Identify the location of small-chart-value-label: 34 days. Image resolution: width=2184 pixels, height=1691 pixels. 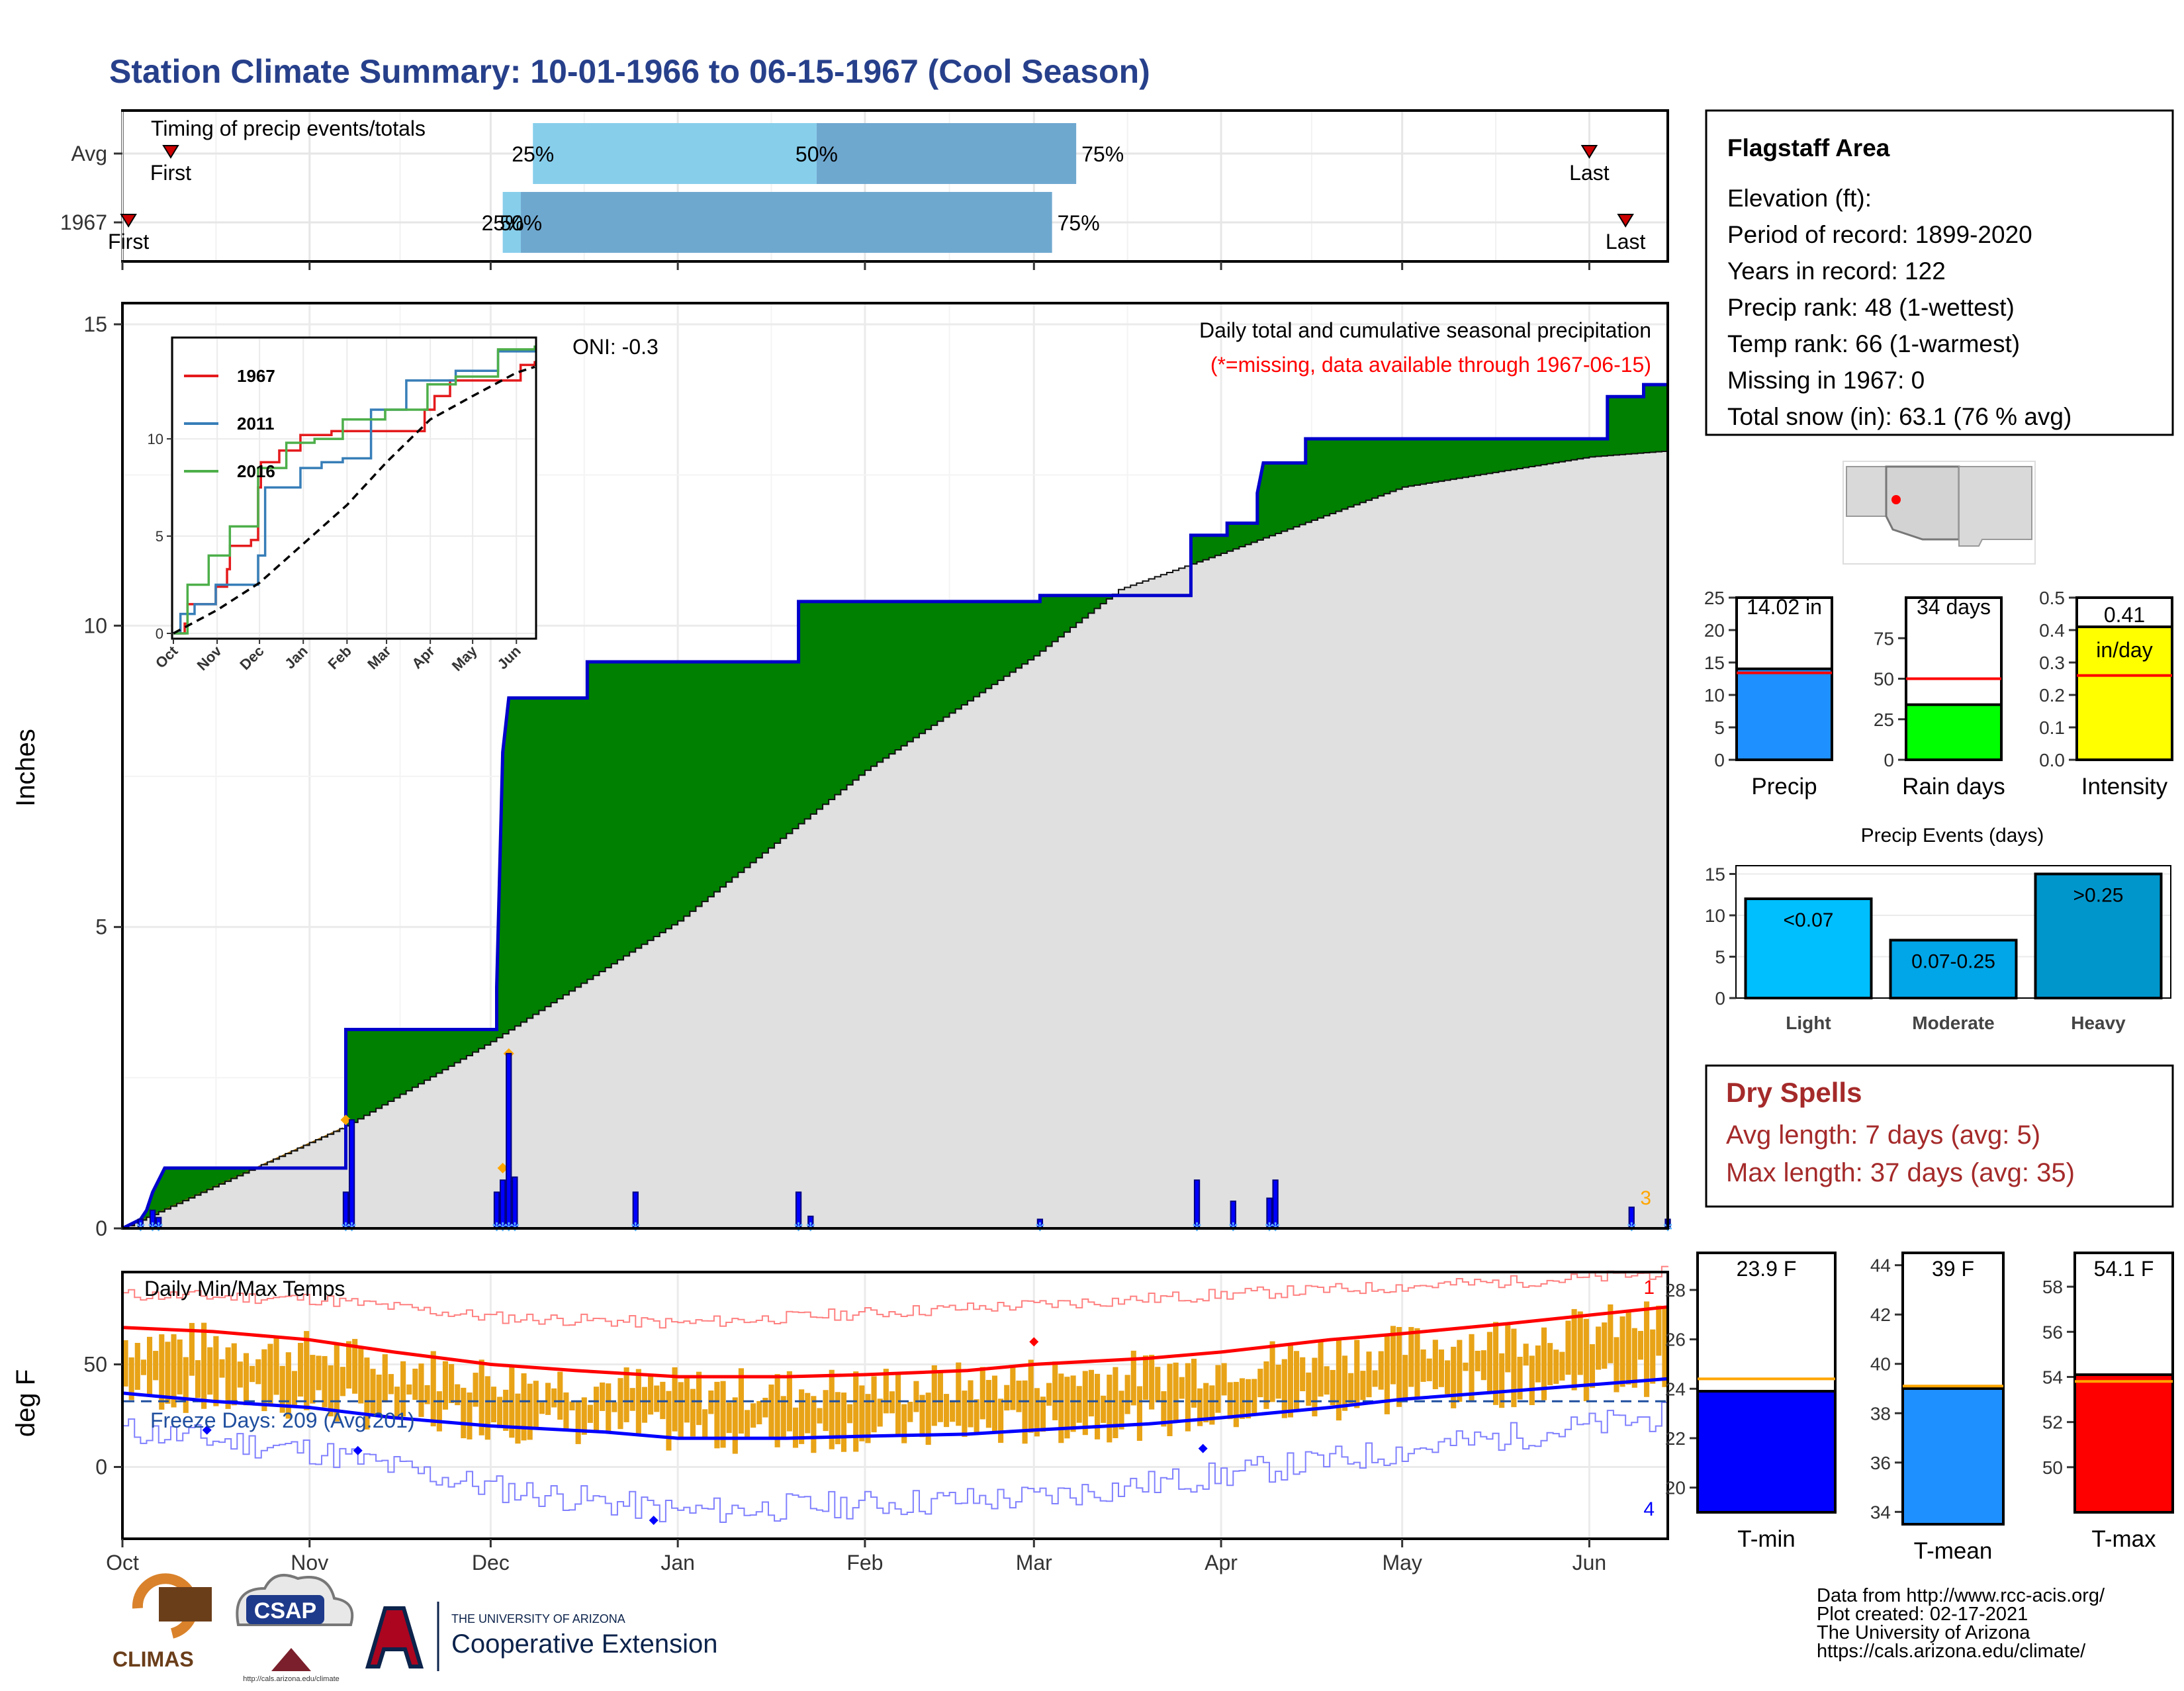
(1954, 607).